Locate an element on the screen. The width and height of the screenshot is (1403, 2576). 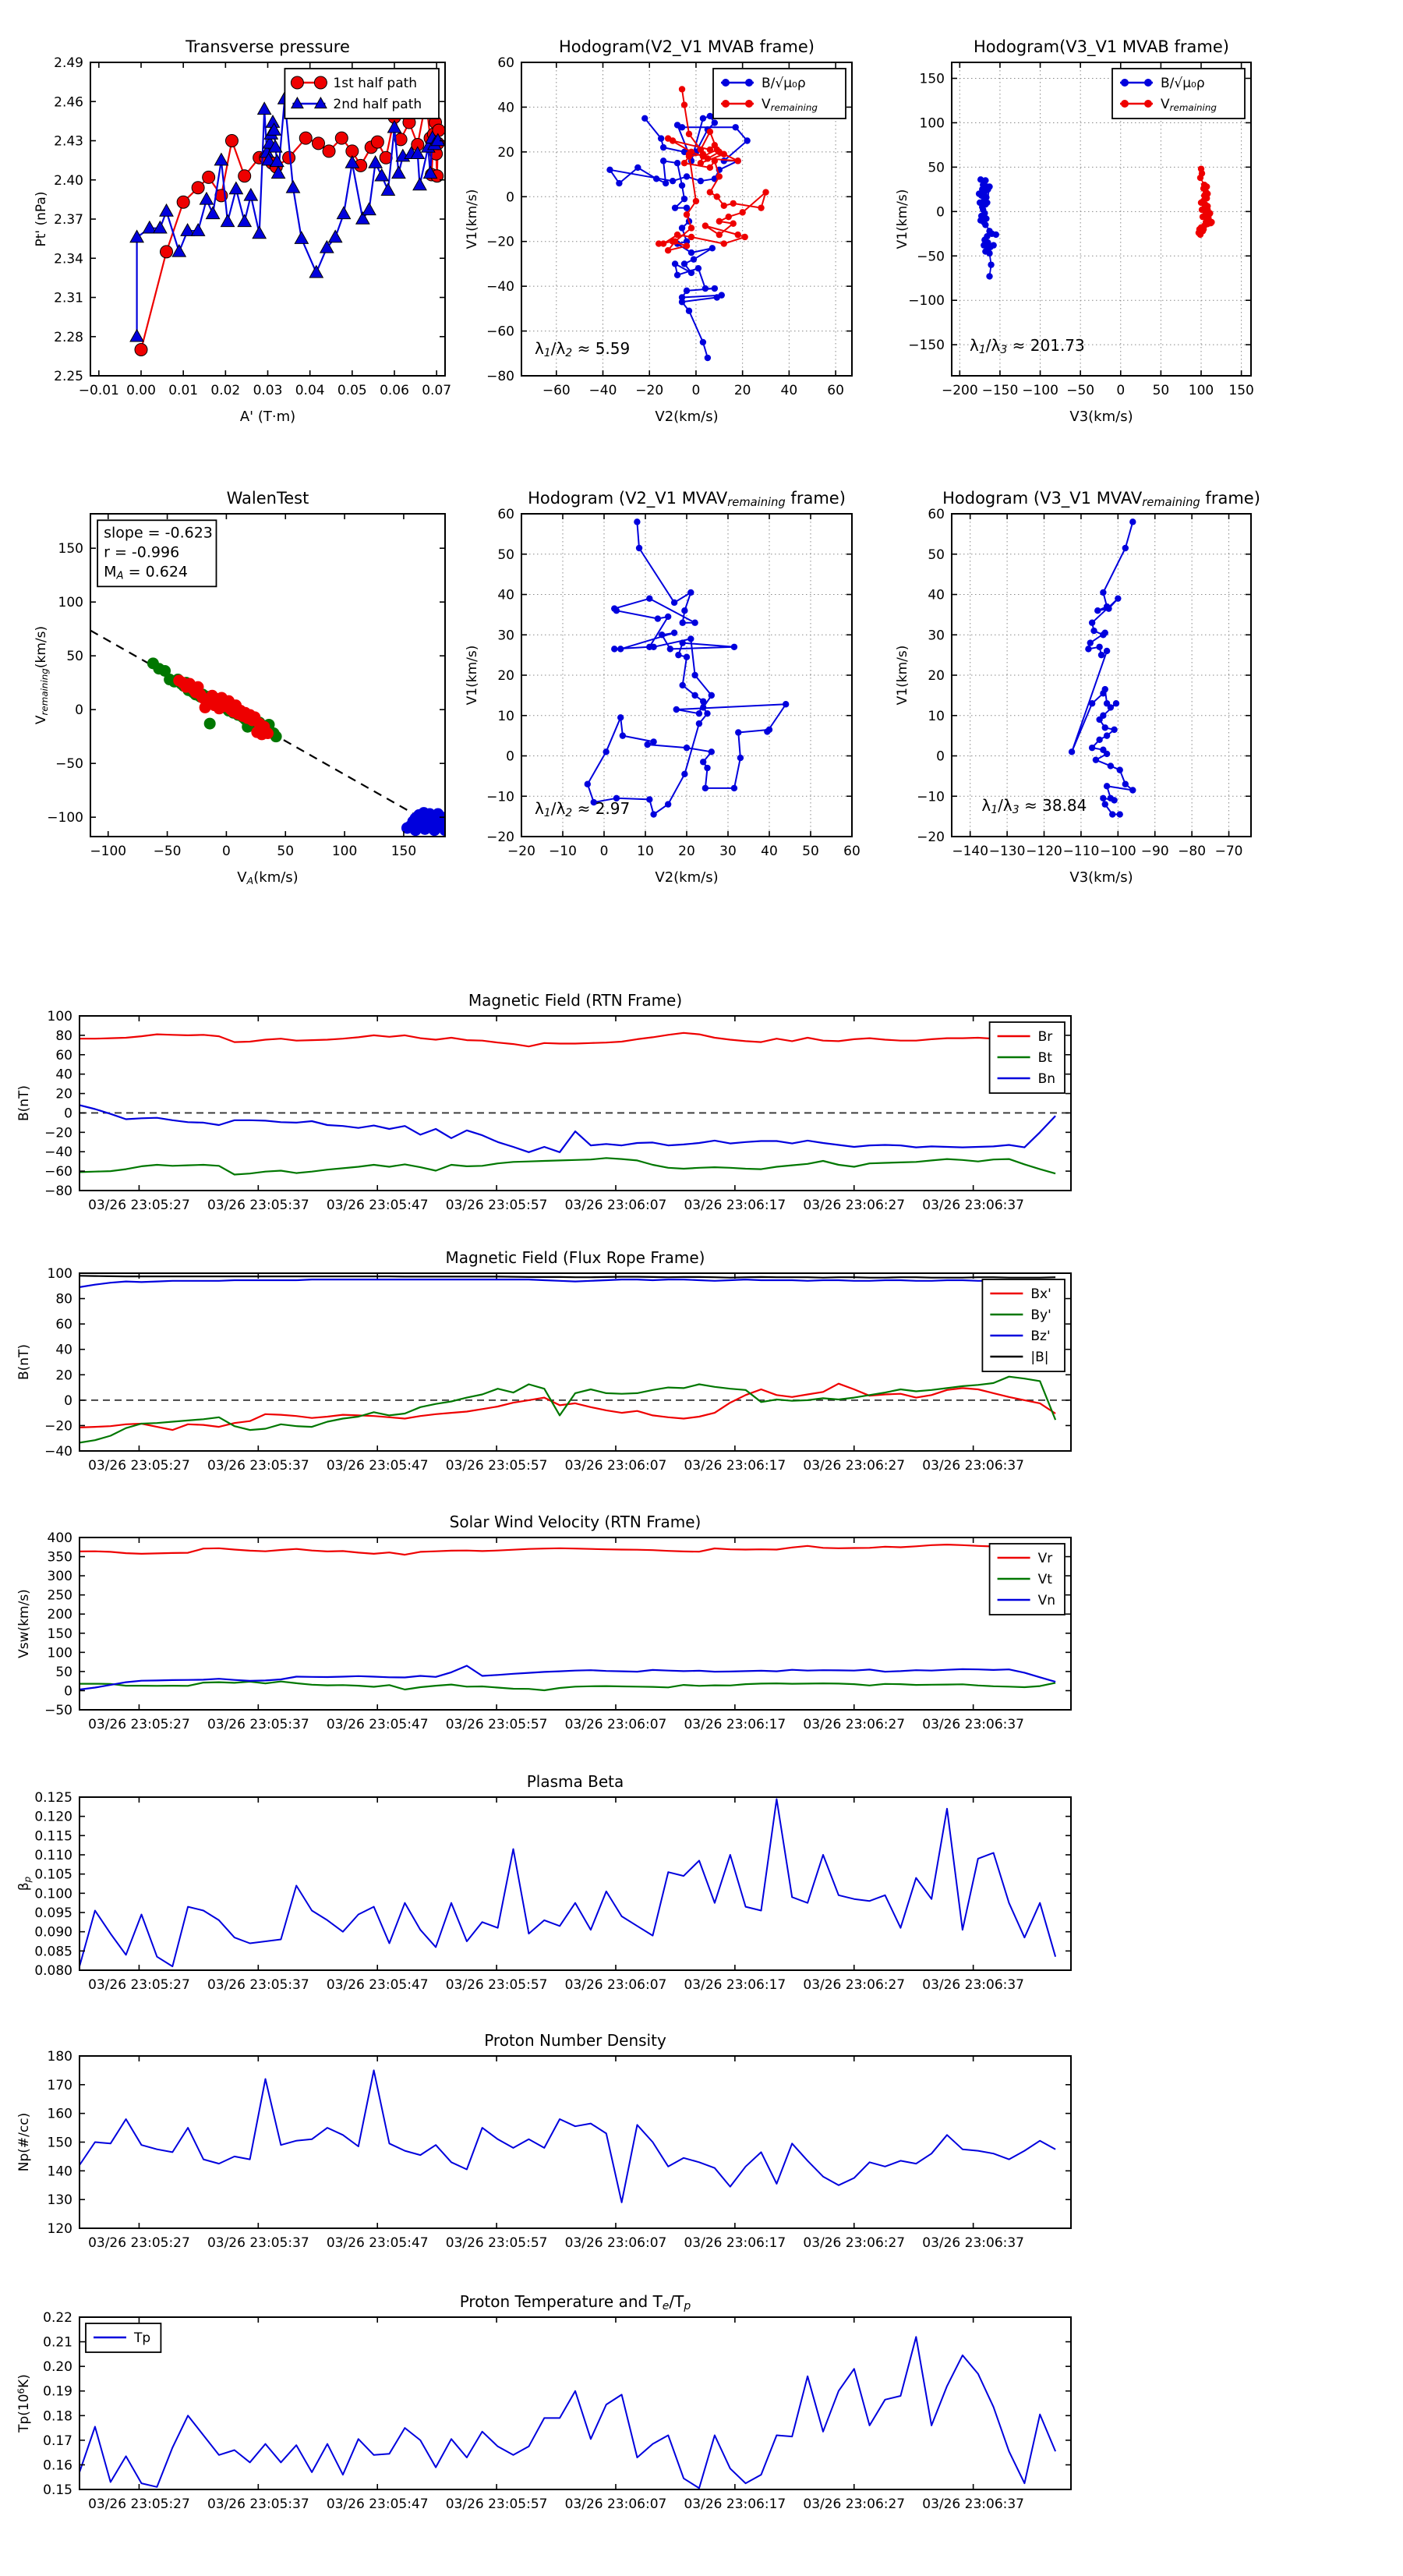
svg-text: −80 is located at coordinates (1192, 851).